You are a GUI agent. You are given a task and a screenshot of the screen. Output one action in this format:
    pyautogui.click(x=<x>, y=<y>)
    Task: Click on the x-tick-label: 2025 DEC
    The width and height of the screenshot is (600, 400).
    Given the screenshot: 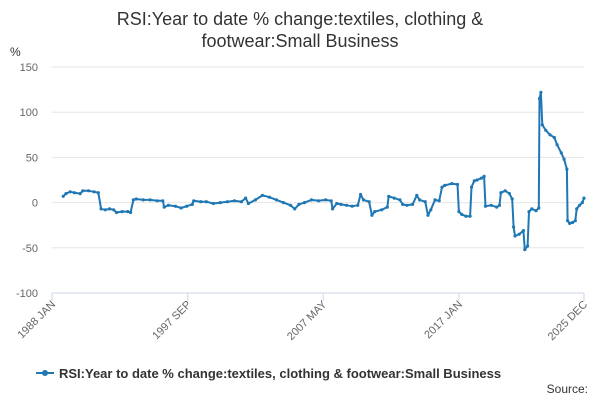 What is the action you would take?
    pyautogui.click(x=568, y=321)
    